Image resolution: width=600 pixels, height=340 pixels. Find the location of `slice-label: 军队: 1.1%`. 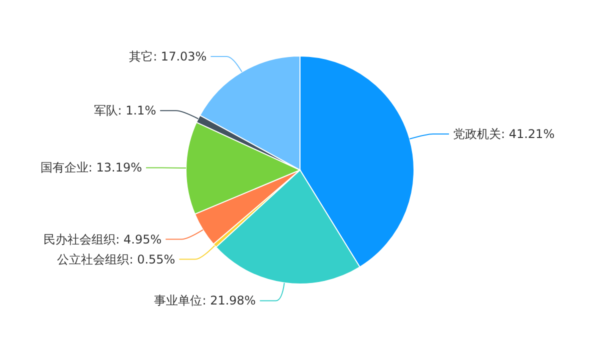

slice-label: 军队: 1.1% is located at coordinates (125, 111).